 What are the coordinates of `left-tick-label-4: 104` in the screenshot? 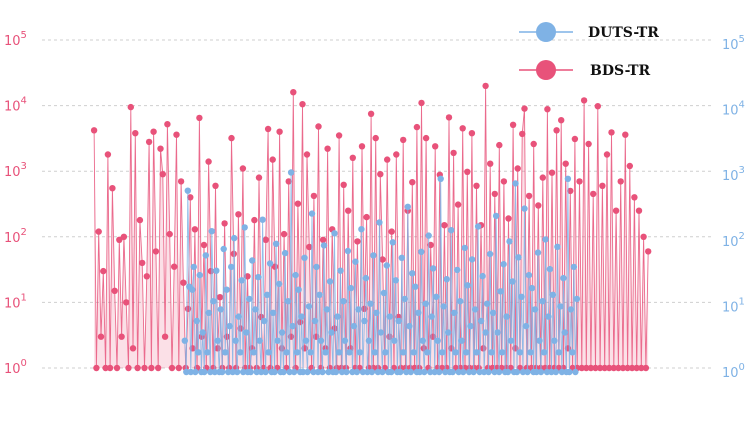 It's located at (15, 105).